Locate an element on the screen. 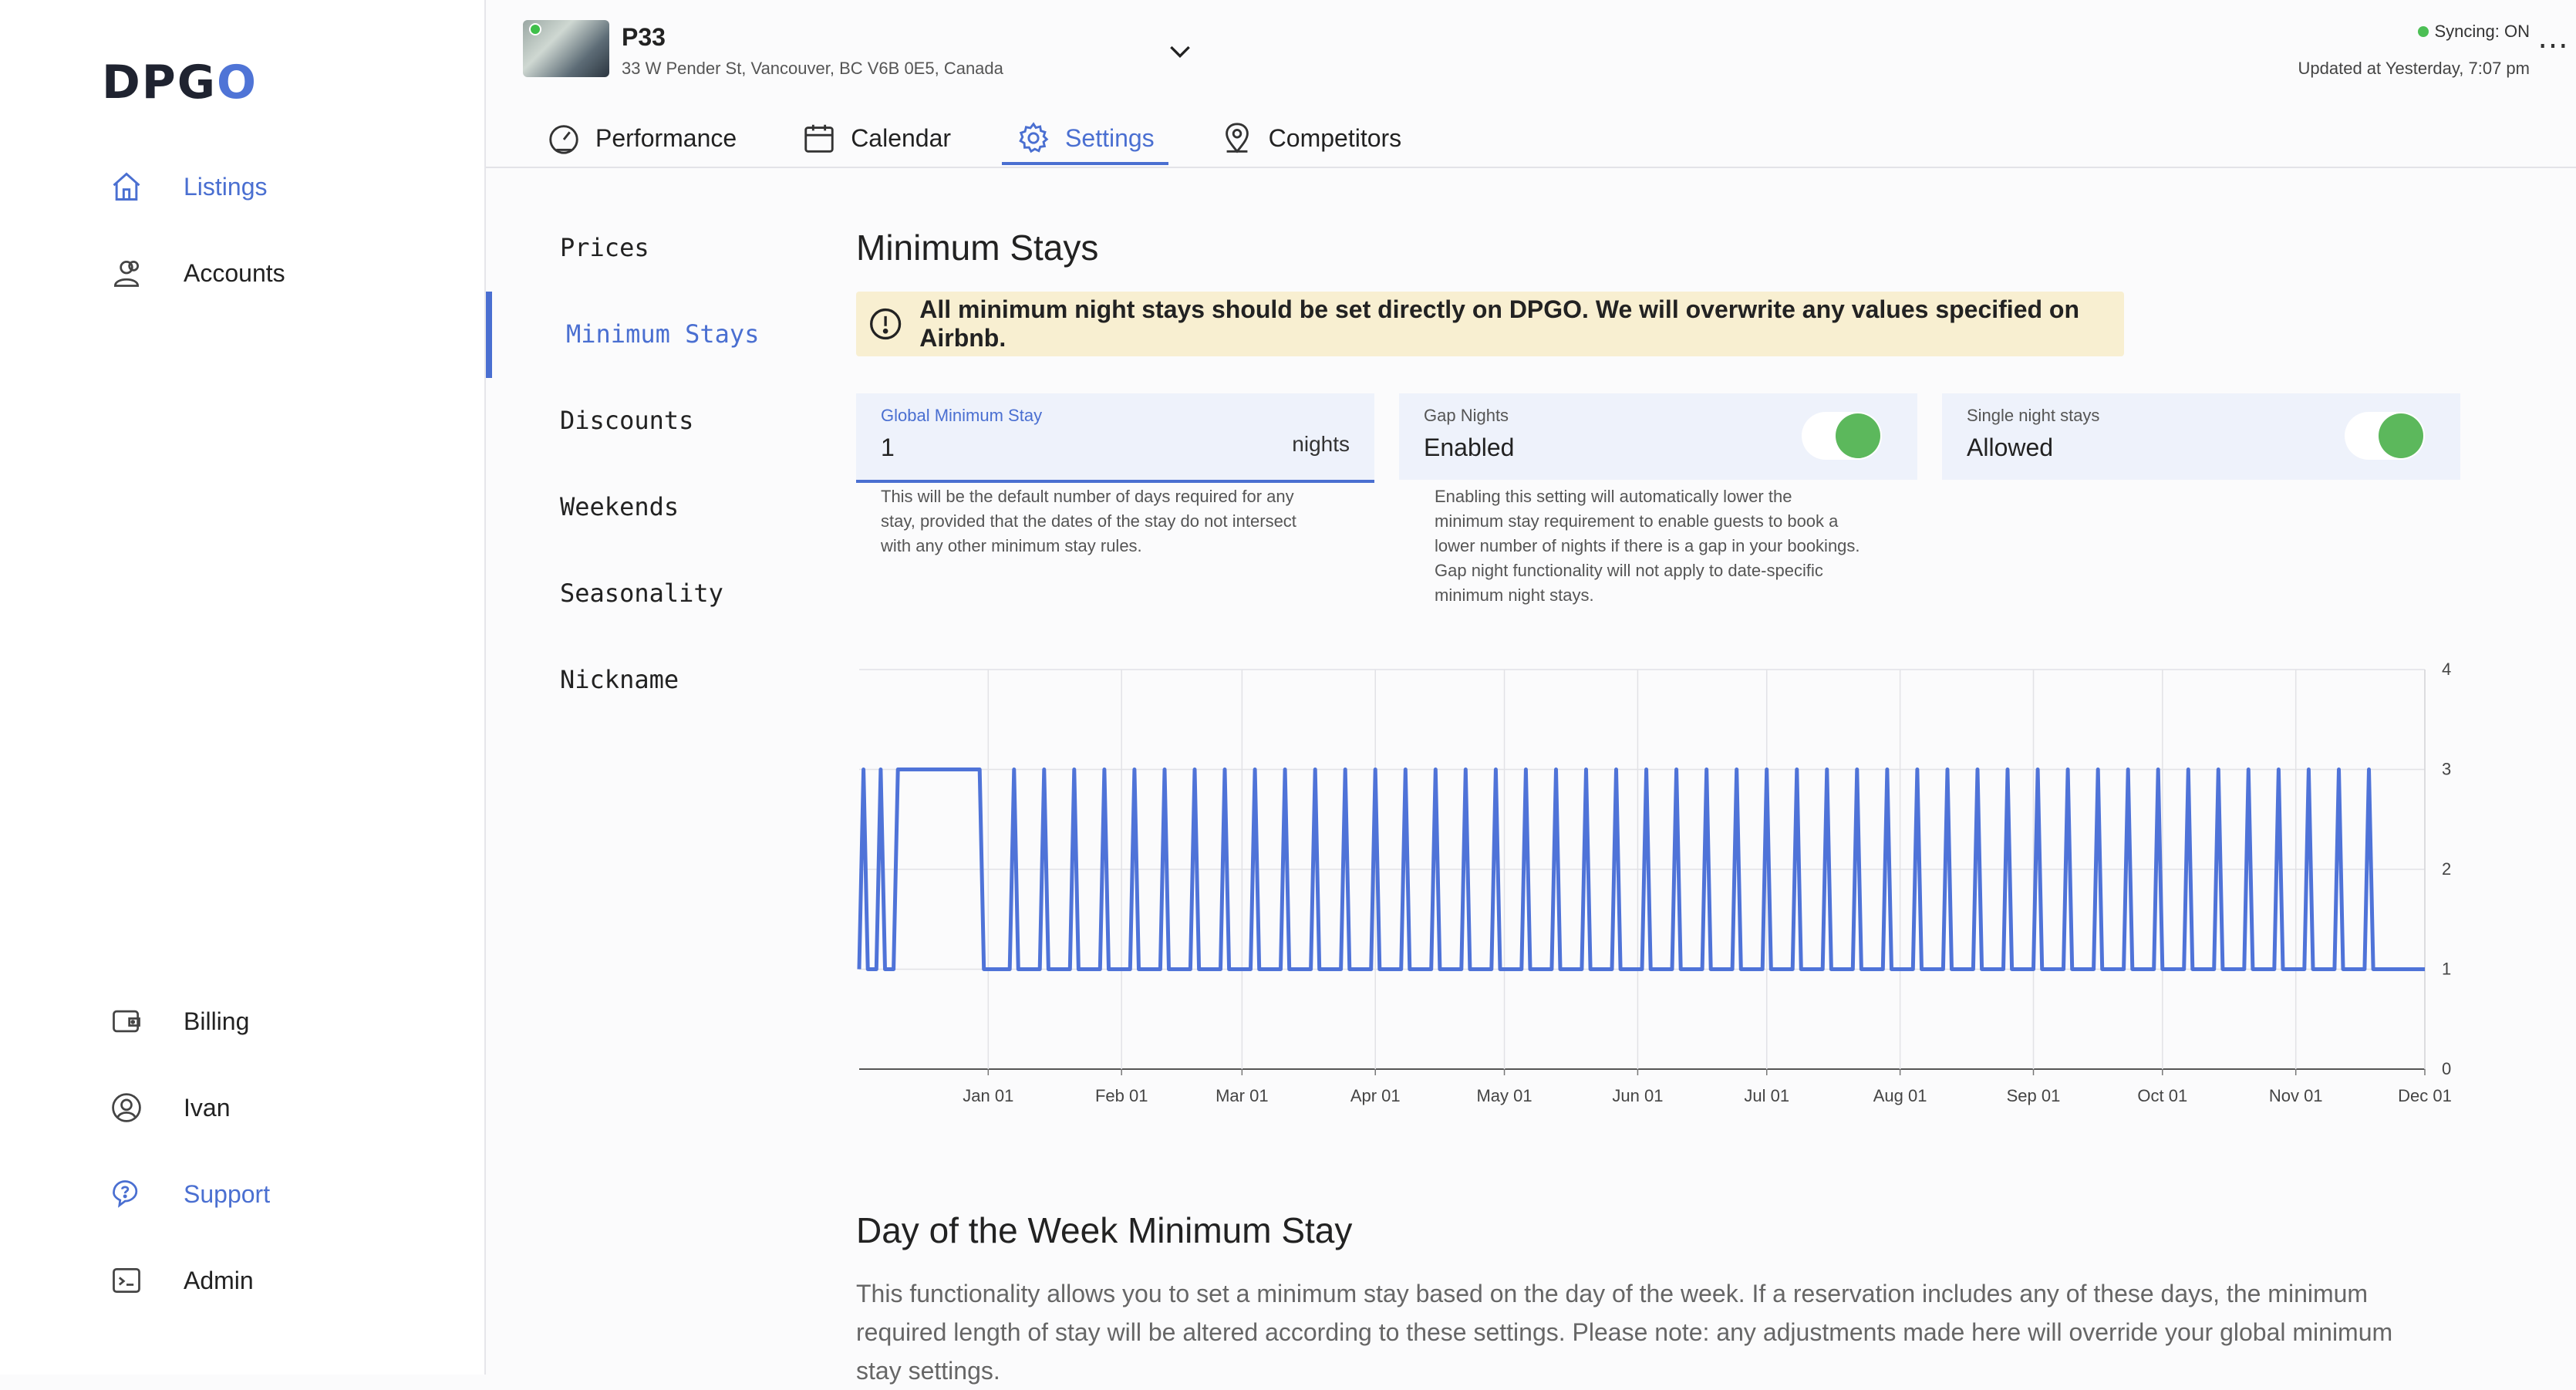  sidebar-item-accounts: Accounts is located at coordinates (196, 273).